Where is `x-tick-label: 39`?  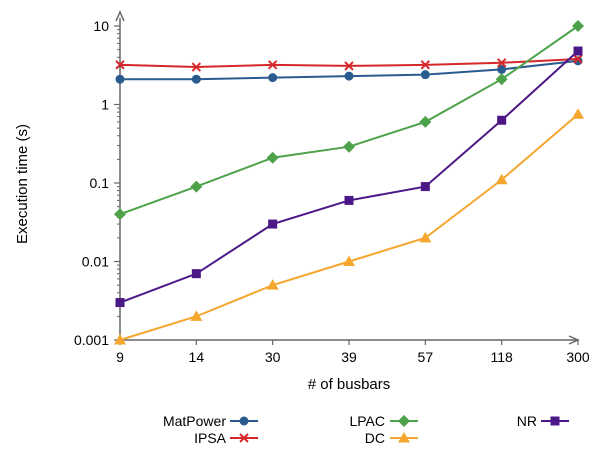
x-tick-label: 39 is located at coordinates (349, 357).